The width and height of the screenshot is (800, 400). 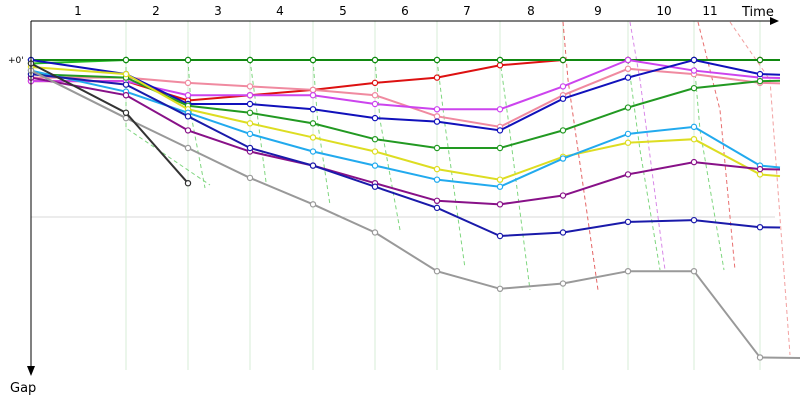 I want to click on x-axis-arrow, so click(x=774, y=21).